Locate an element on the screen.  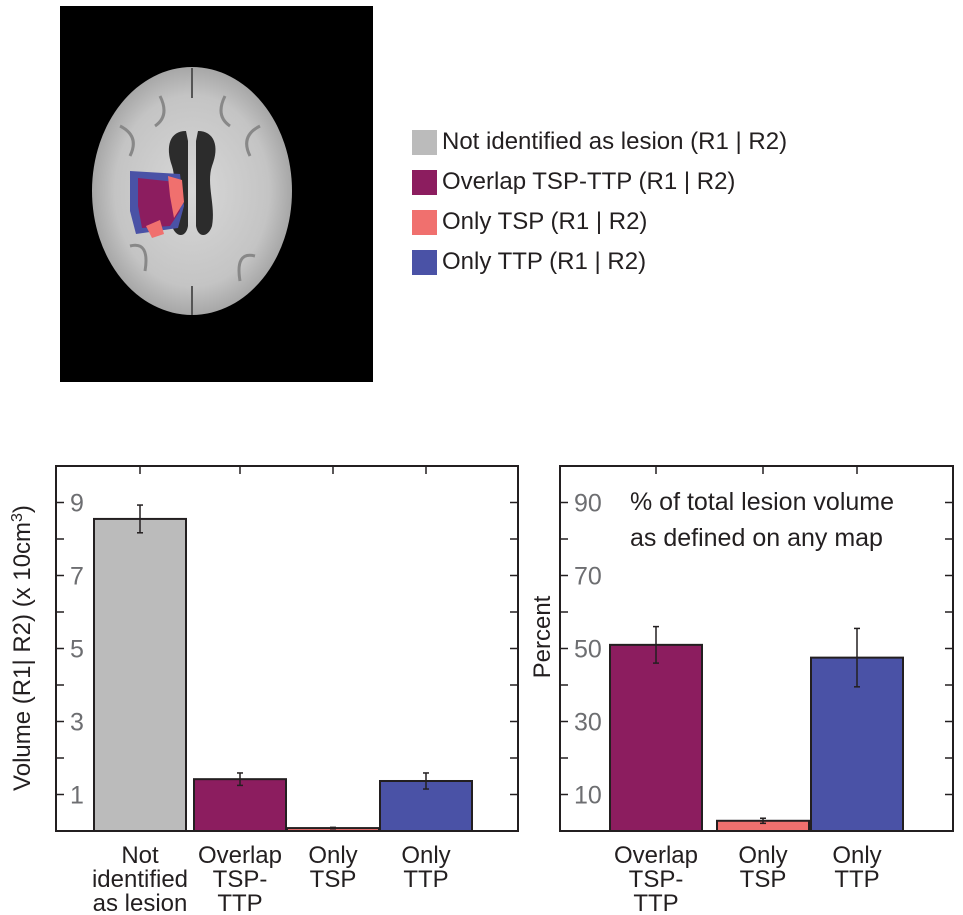
y-tick-label: 7 is located at coordinates (77, 577).